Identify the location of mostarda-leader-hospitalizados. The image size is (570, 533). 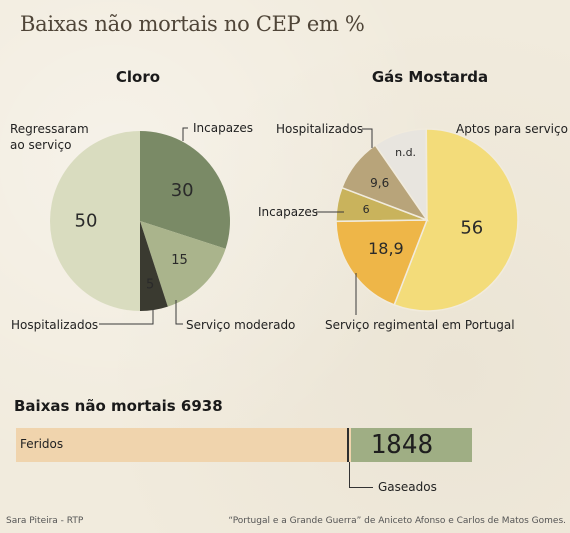
(367, 138).